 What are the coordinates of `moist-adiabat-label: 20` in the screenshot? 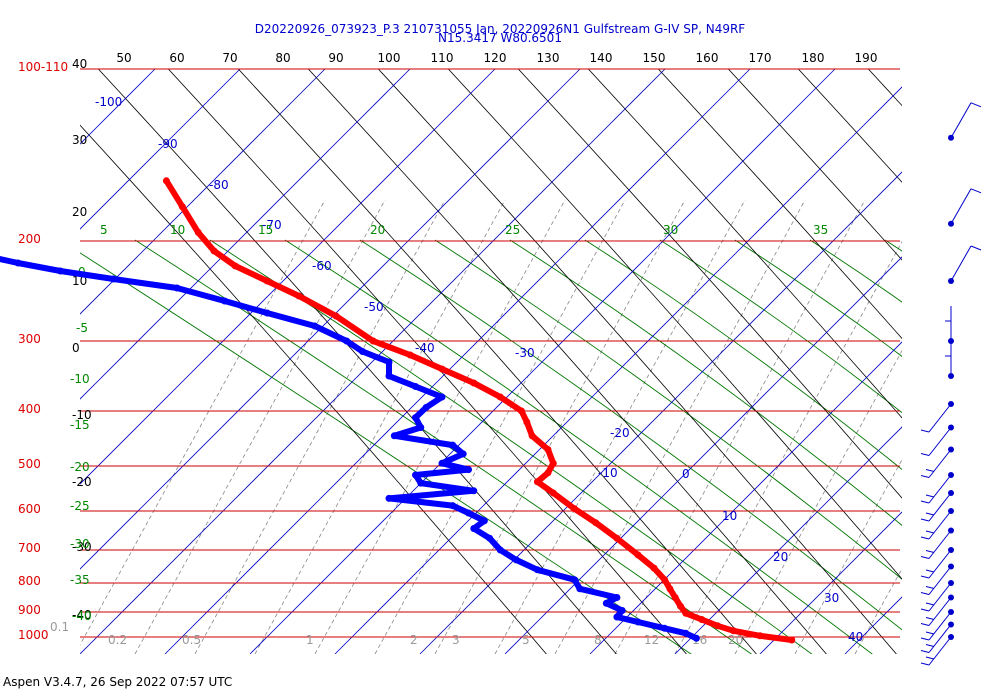 It's located at (377, 230).